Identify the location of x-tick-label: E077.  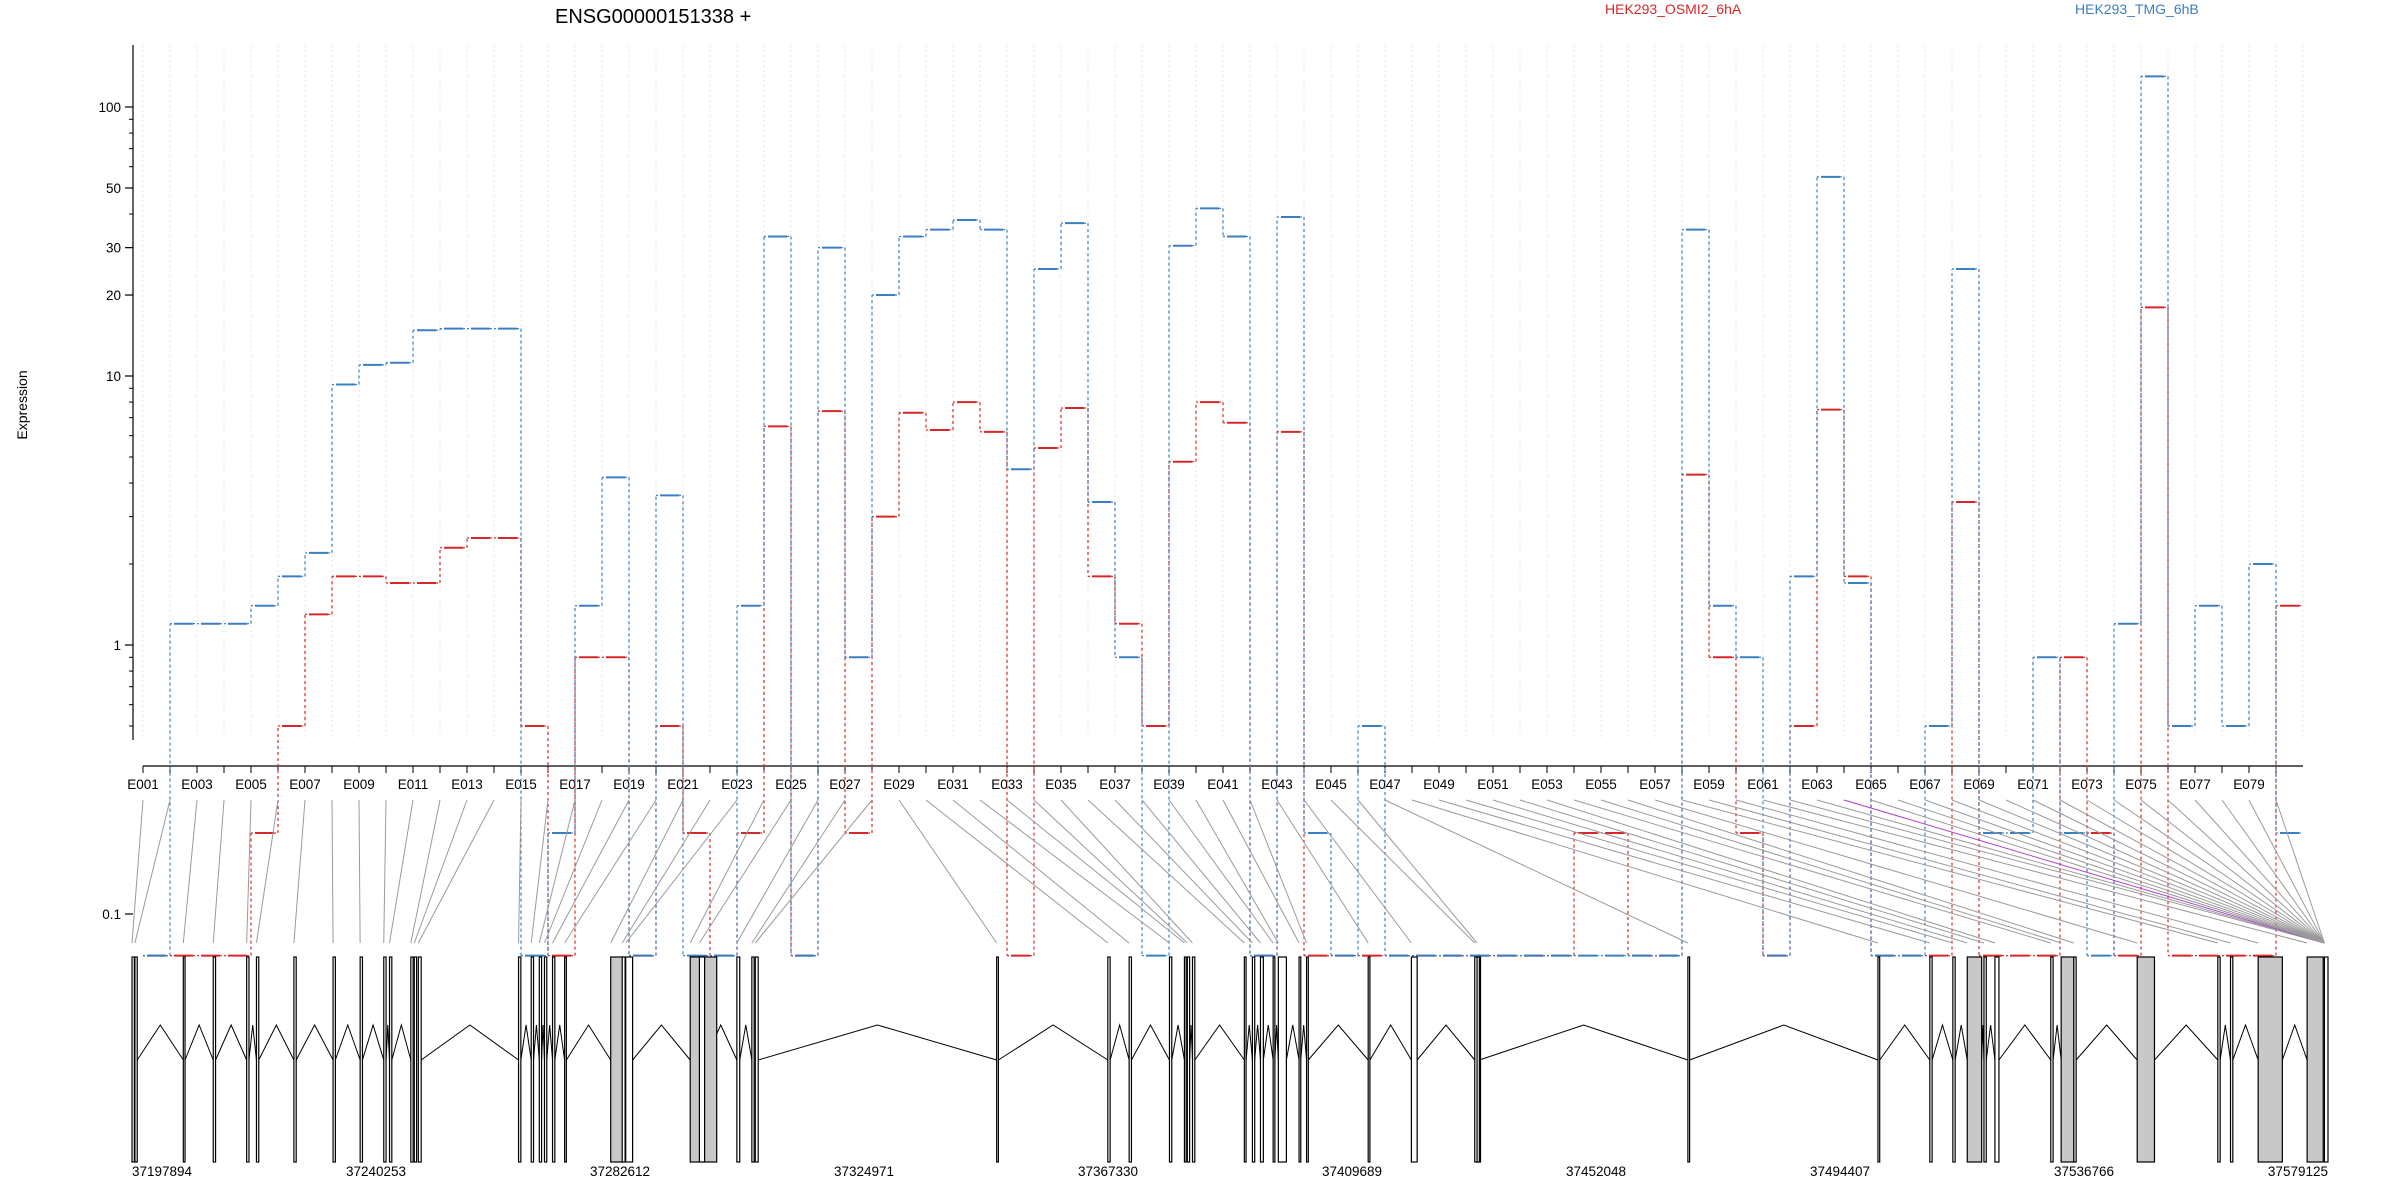
(2195, 784).